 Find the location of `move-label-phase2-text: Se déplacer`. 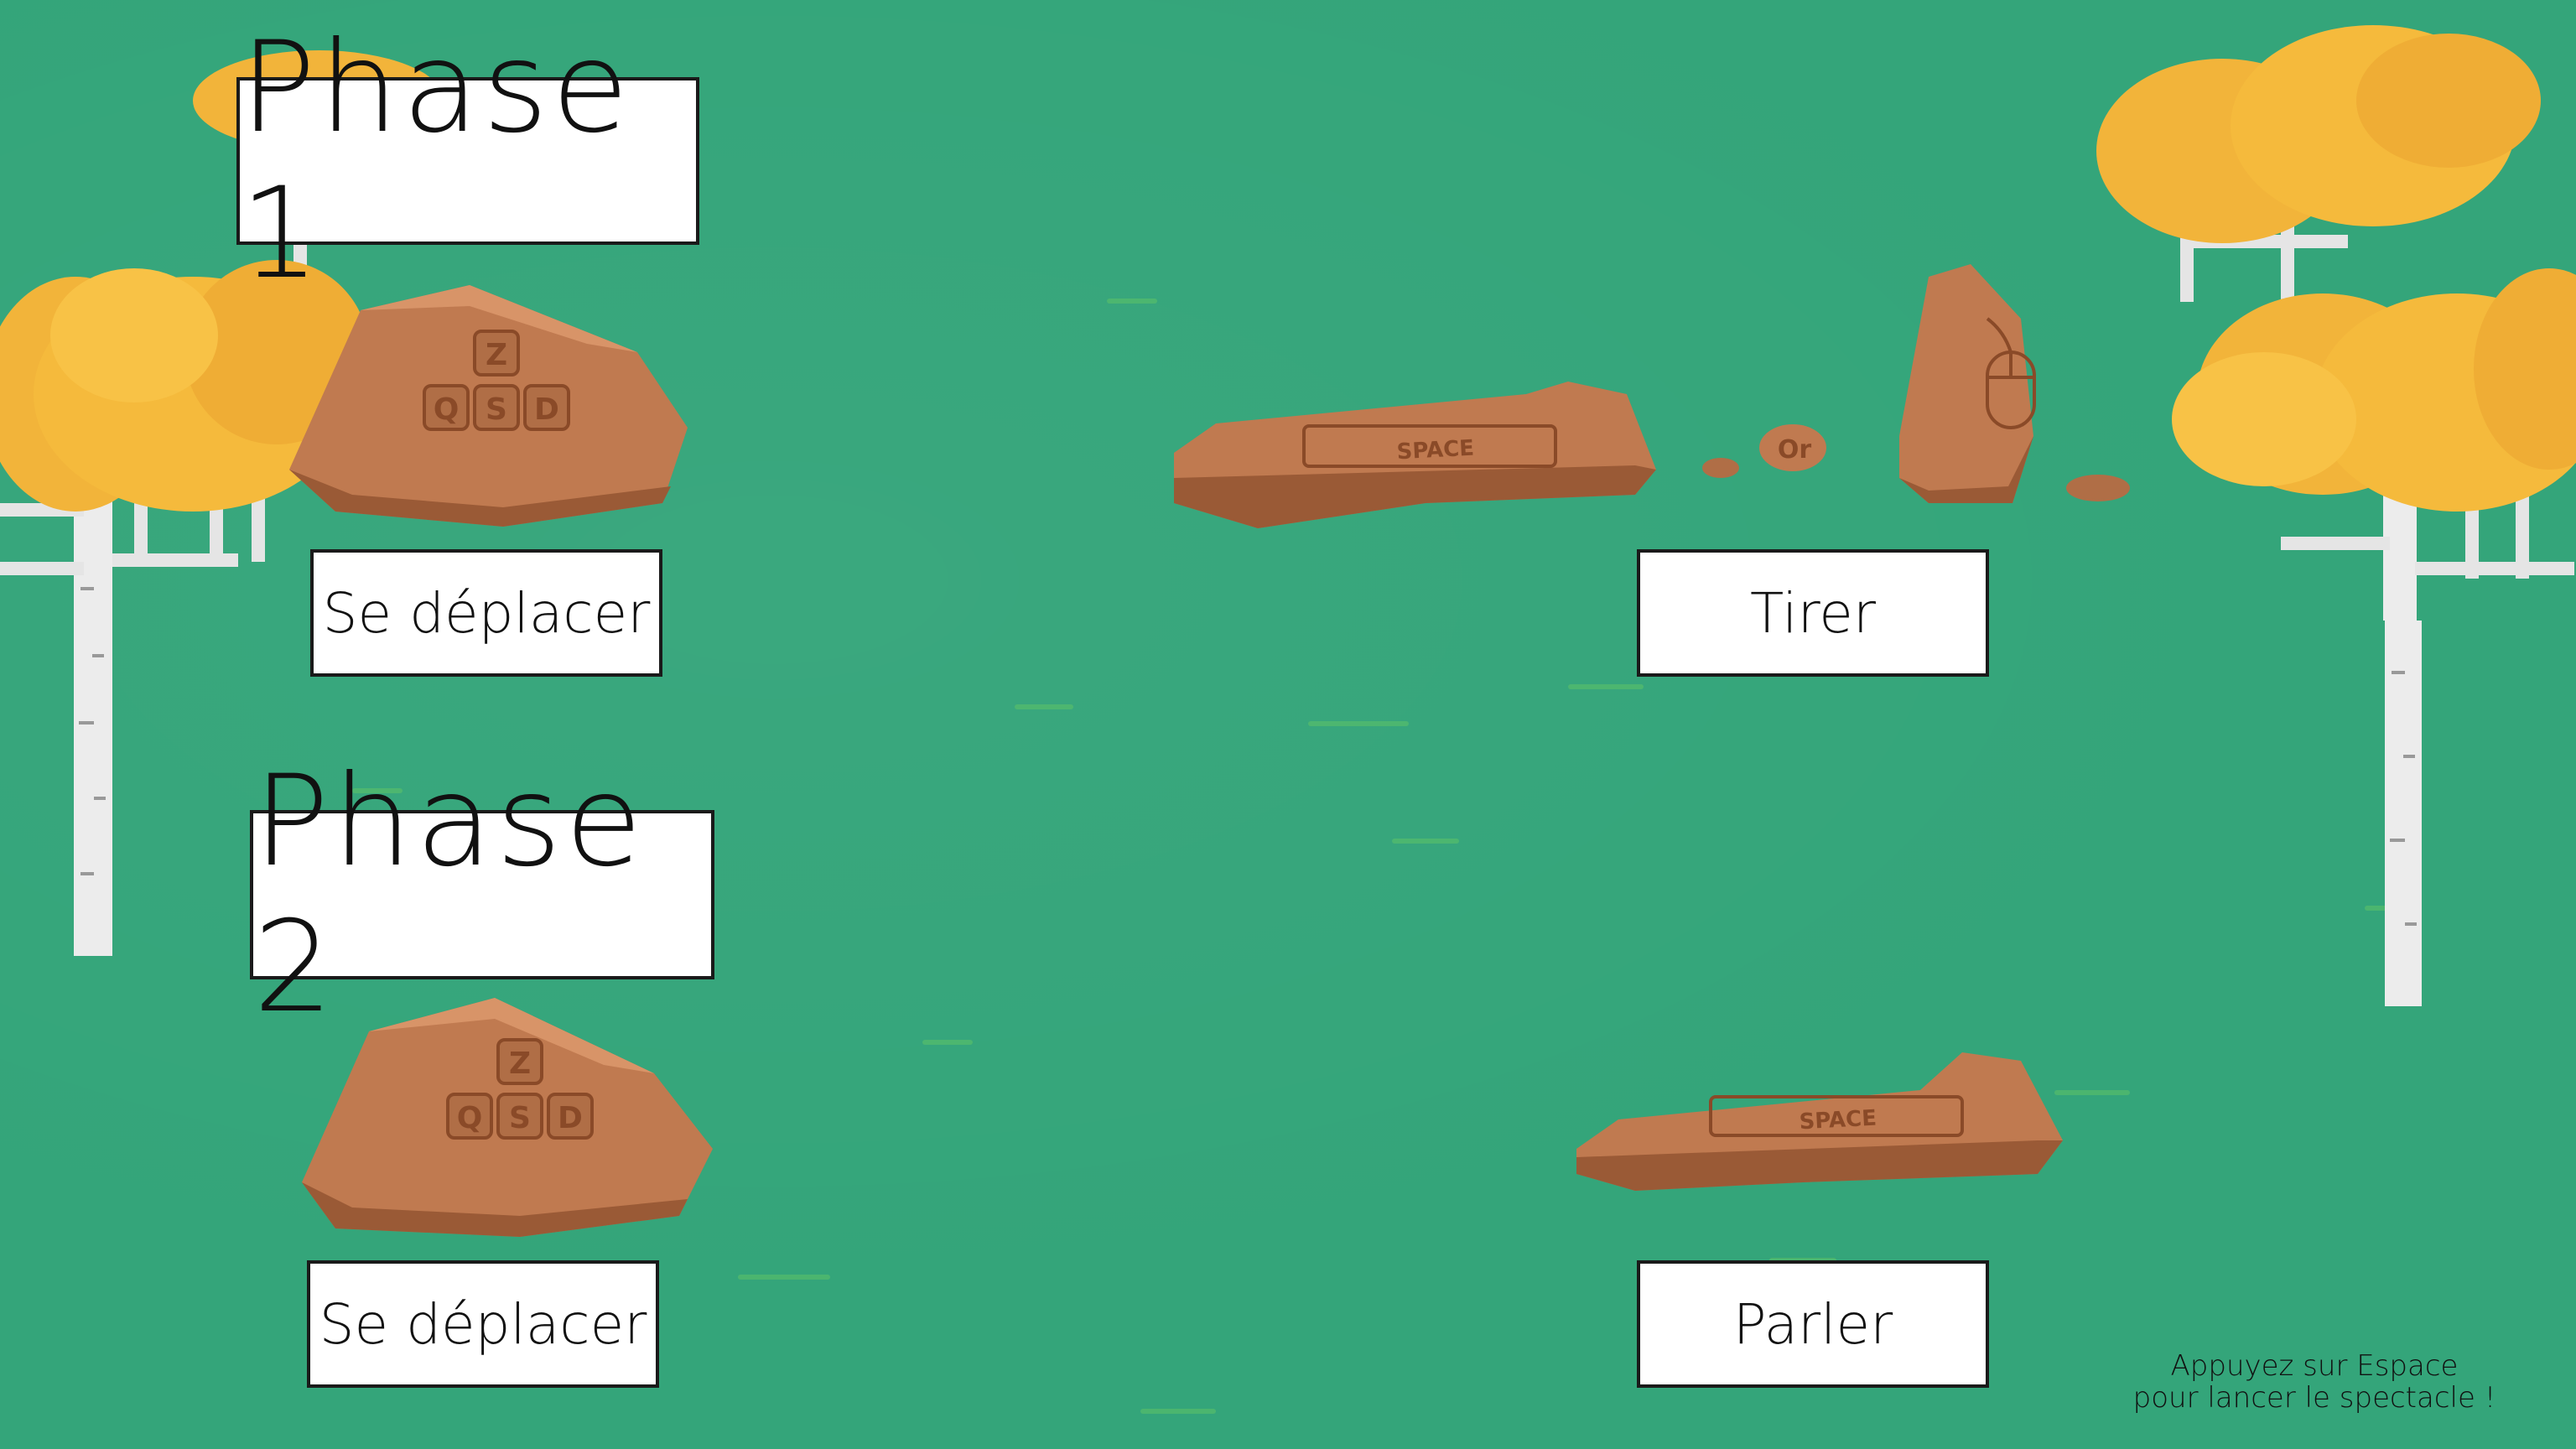

move-label-phase2-text: Se déplacer is located at coordinates (483, 1324).